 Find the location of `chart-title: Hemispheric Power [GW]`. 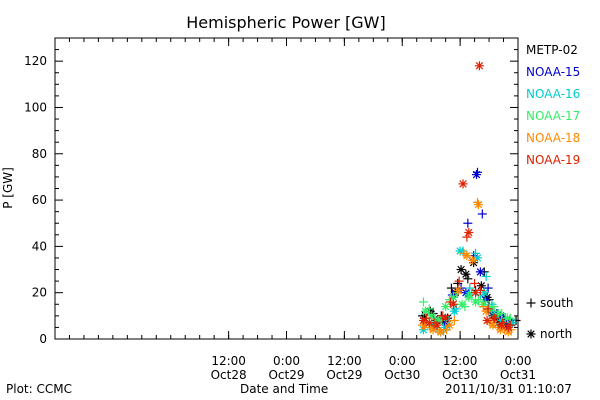

chart-title: Hemispheric Power [GW] is located at coordinates (285, 22).